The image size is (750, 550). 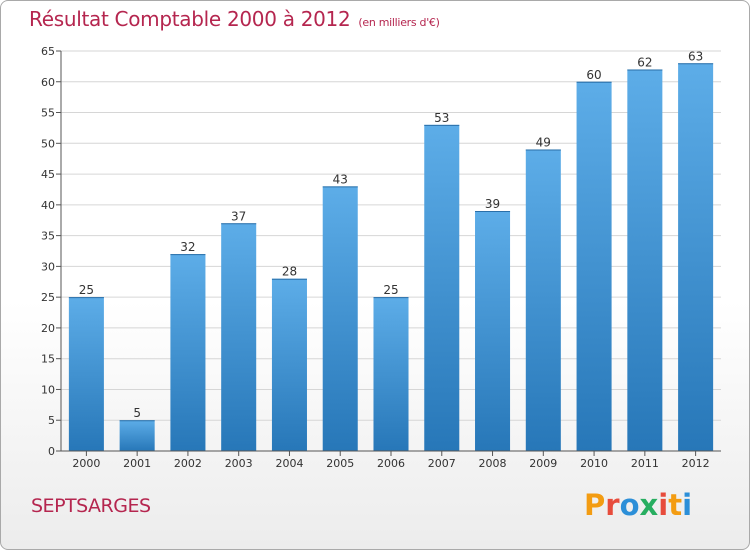 I want to click on chart-unit: (en milliers d'€), so click(x=399, y=22).